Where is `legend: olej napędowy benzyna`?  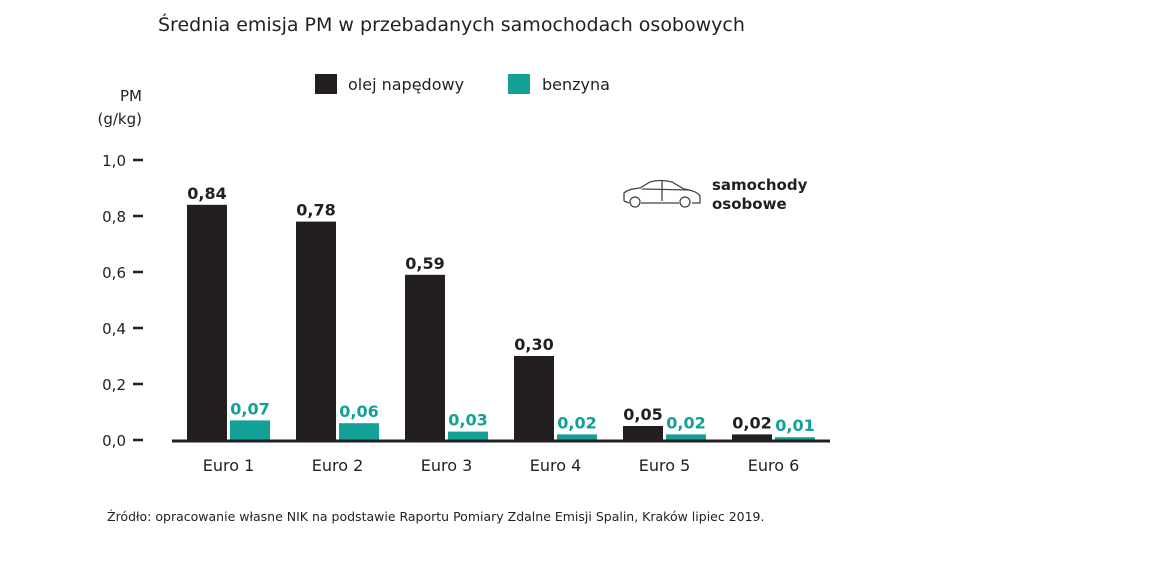
legend: olej napędowy benzyna is located at coordinates (462, 84).